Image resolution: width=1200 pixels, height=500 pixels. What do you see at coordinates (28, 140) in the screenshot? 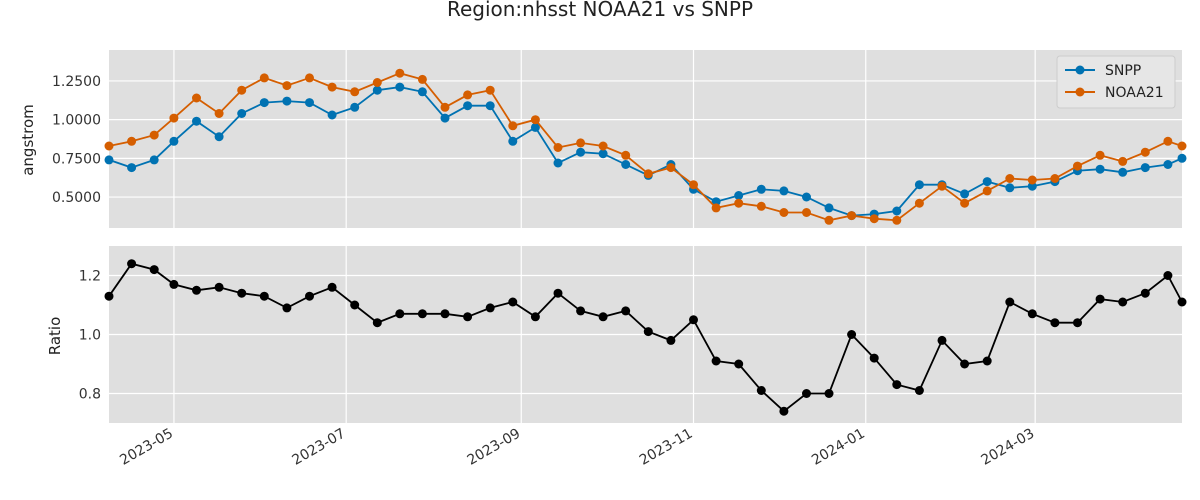
I see `top-y-axis-label: angstrom` at bounding box center [28, 140].